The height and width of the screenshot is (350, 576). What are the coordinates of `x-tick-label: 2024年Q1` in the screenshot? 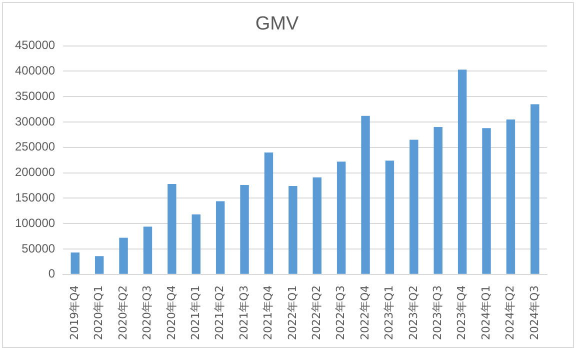 It's located at (485, 312).